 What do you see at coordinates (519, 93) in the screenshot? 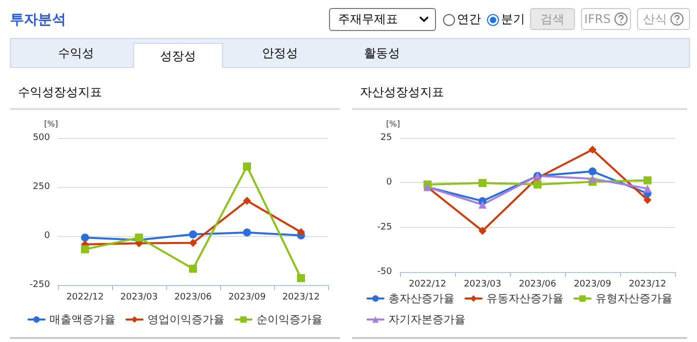
I see `chart-title: 자산성장성지표` at bounding box center [519, 93].